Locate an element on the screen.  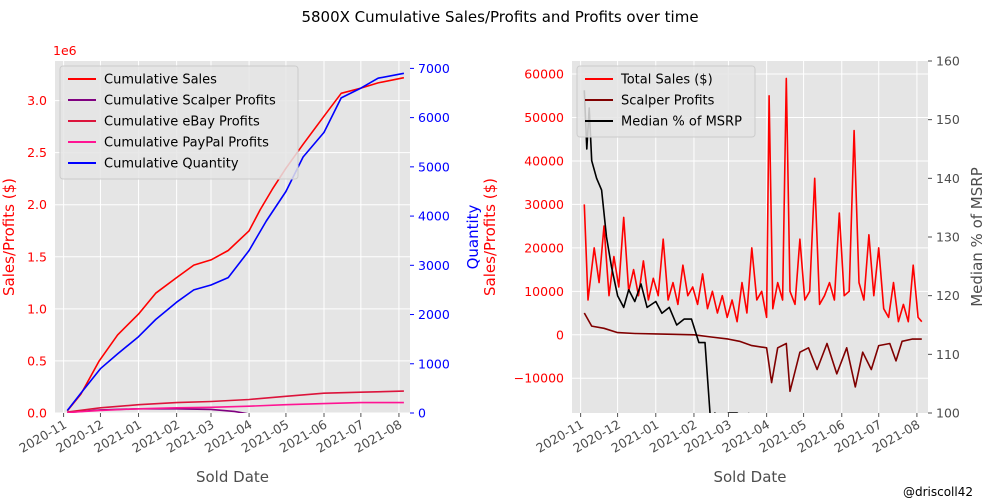
y-tick-label-right: 120 is located at coordinates (948, 295).